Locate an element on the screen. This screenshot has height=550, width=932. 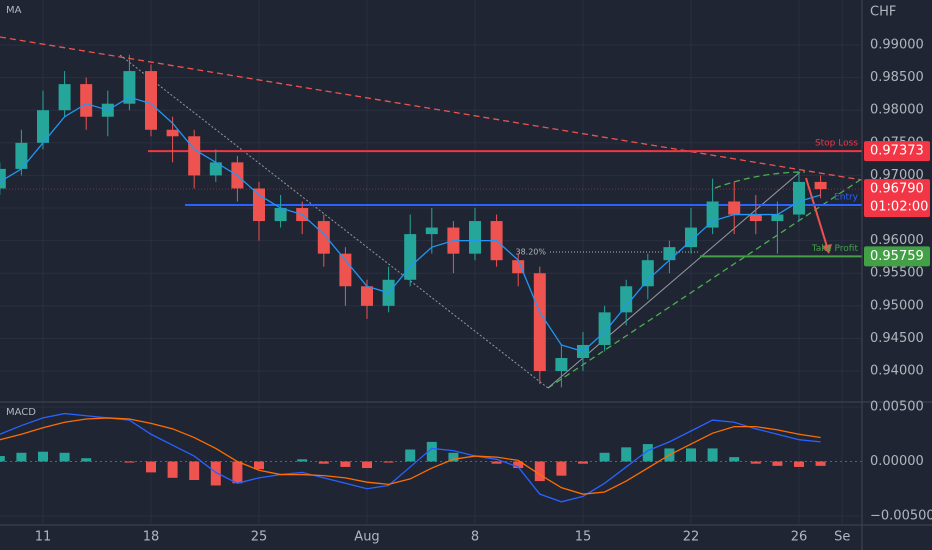
y-tick-label: 0.00000 is located at coordinates (897, 461).